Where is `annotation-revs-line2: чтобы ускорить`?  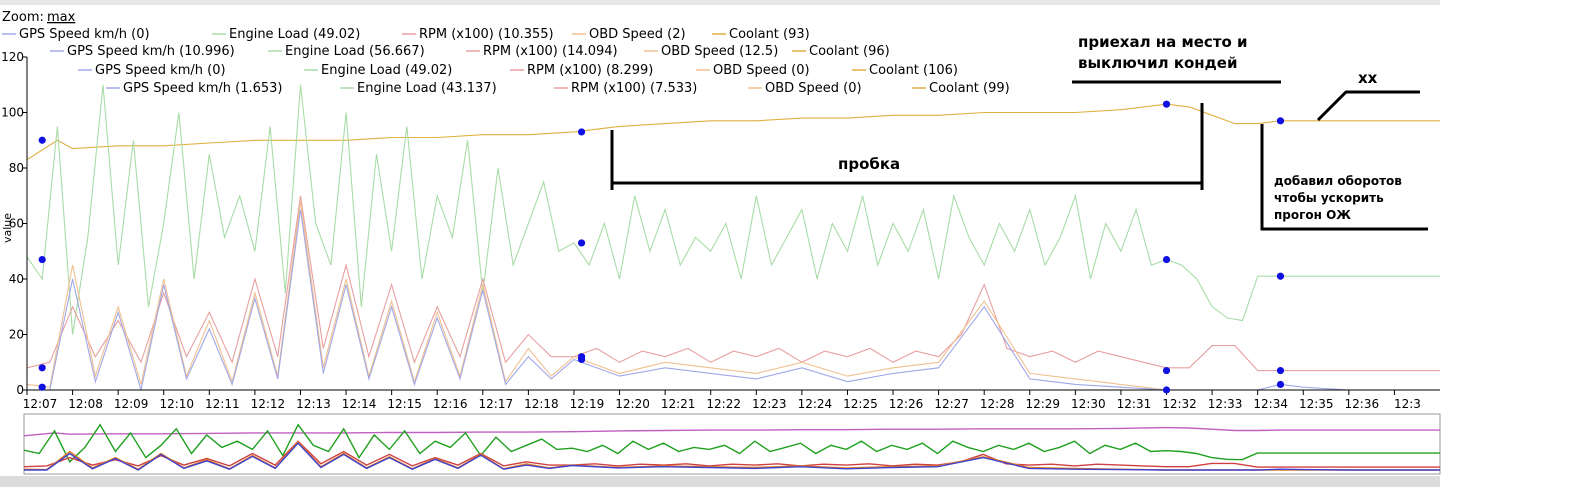
annotation-revs-line2: чтобы ускорить is located at coordinates (1329, 198).